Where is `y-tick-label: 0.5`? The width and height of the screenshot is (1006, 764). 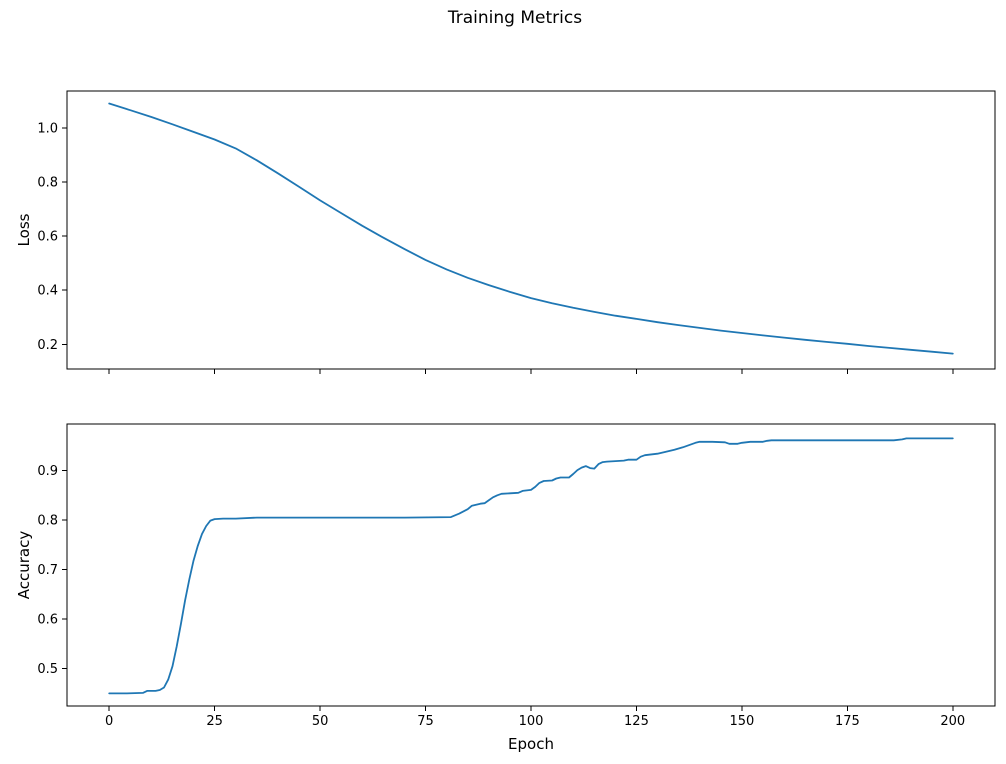 y-tick-label: 0.5 is located at coordinates (47, 669).